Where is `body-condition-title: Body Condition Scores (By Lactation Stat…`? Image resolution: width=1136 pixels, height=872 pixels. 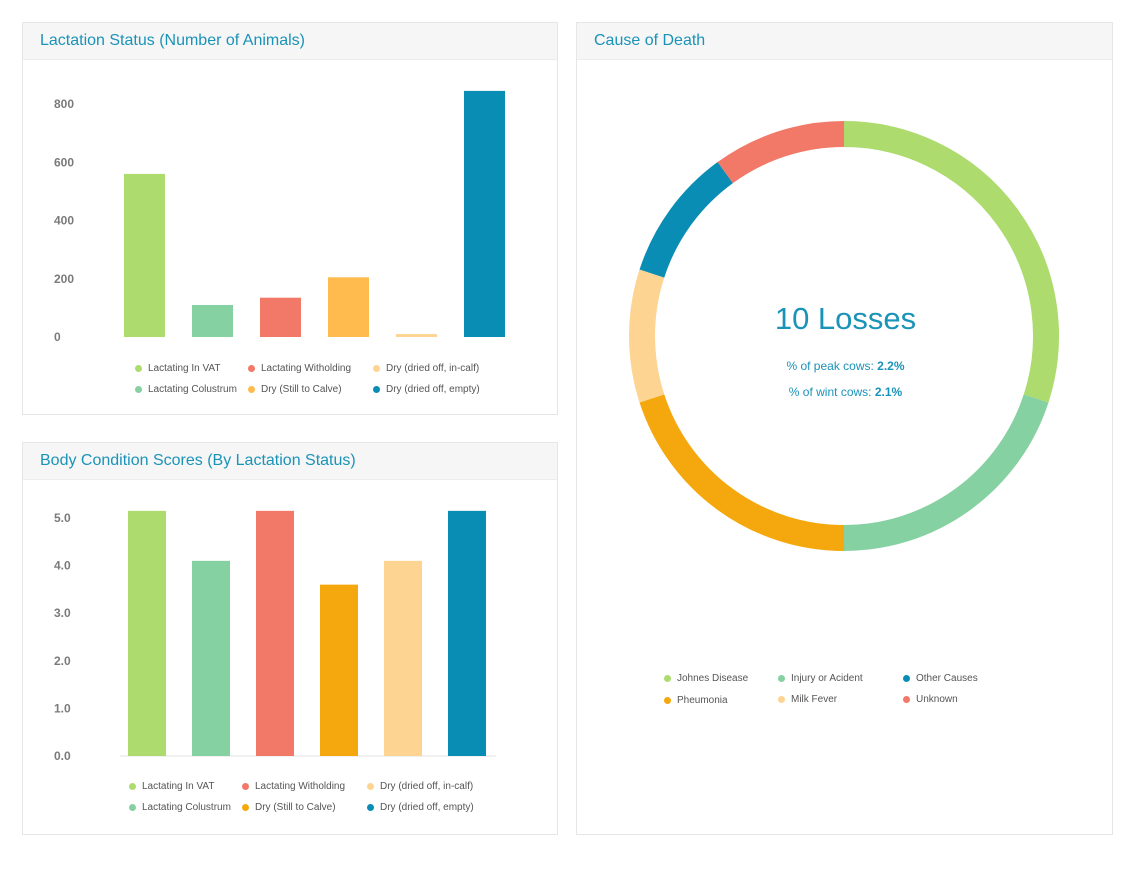 body-condition-title: Body Condition Scores (By Lactation Stat… is located at coordinates (290, 461).